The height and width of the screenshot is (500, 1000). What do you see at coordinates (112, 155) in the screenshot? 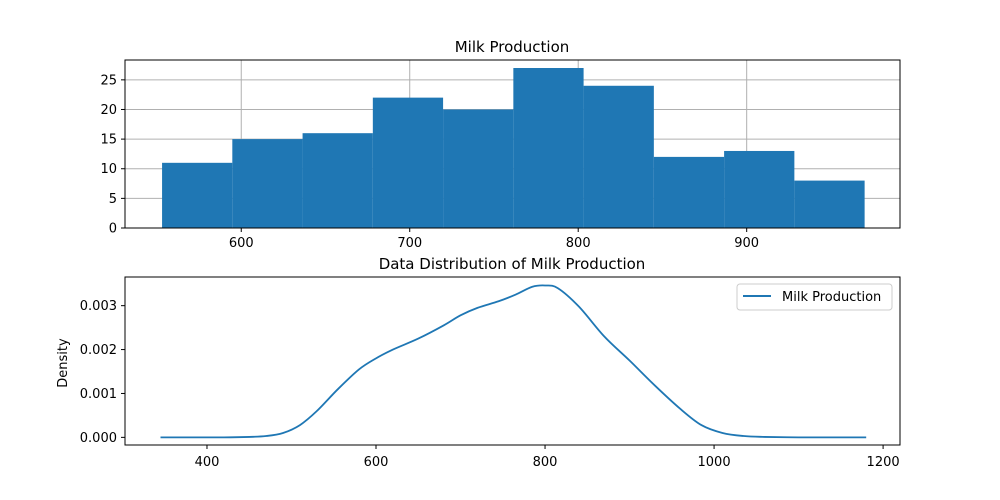
I see `histogram-y-ticks: 0 5 10 15 20 25` at bounding box center [112, 155].